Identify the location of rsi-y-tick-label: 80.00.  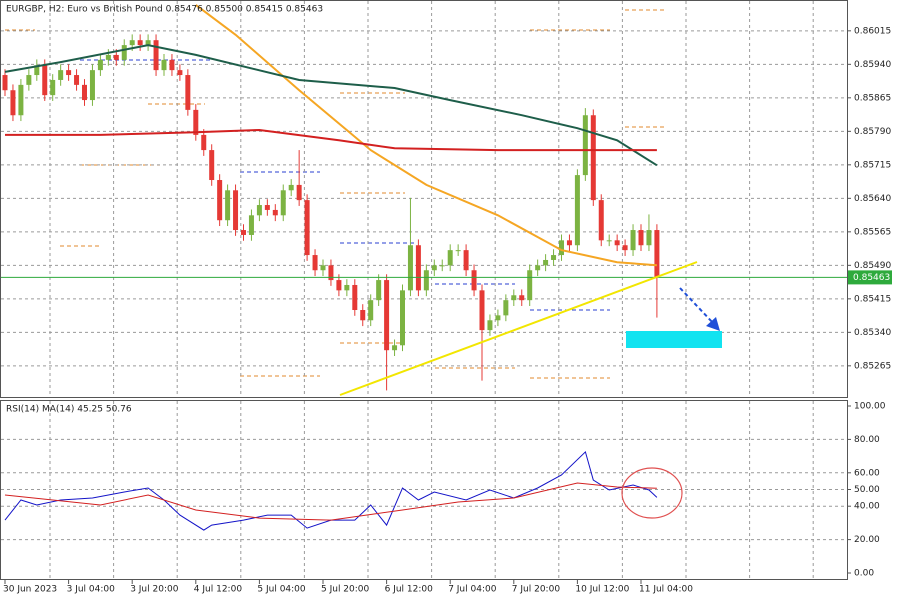
(867, 440).